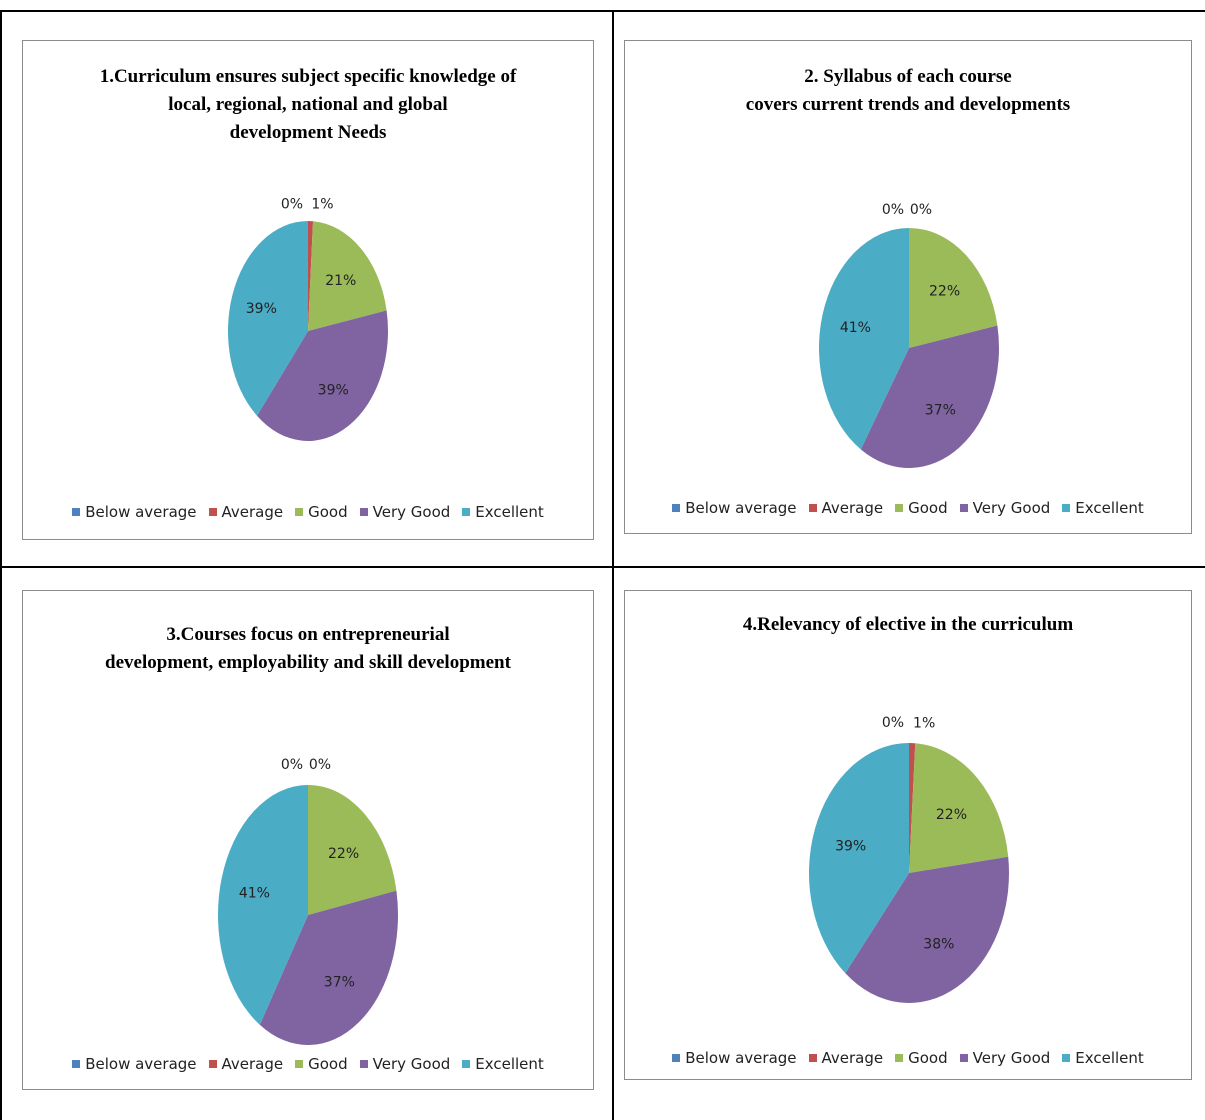  Describe the element at coordinates (924, 723) in the screenshot. I see `data-label-average: 1%` at that location.